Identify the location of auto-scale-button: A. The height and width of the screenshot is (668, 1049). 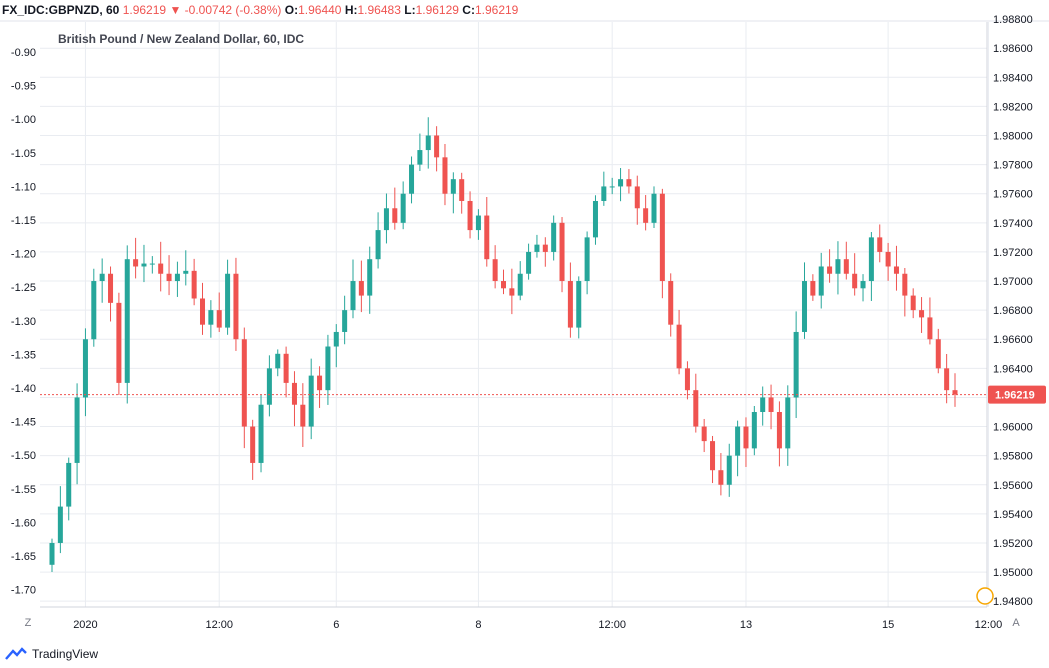
(1016, 623).